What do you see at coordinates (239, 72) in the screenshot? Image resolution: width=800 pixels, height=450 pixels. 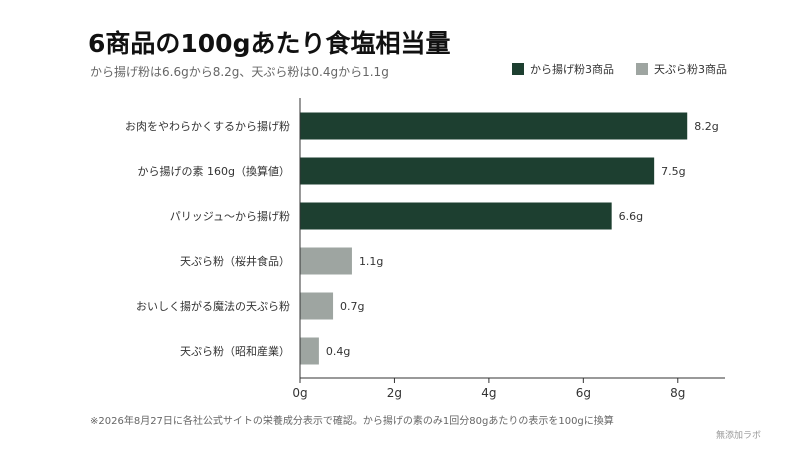 I see `chart-subtitle: から揚げ粉は6.6gから8.2g、天ぷら粉は0.4gから1.1g` at bounding box center [239, 72].